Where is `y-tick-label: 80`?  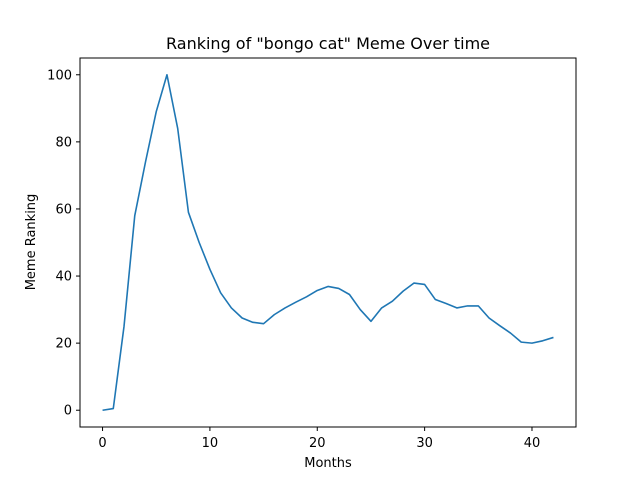 y-tick-label: 80 is located at coordinates (63, 142).